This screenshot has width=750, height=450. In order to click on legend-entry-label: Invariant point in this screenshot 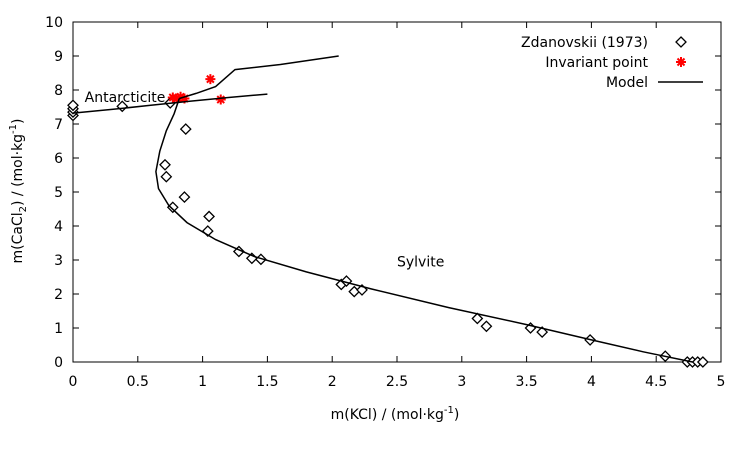, I will do `click(596, 63)`.